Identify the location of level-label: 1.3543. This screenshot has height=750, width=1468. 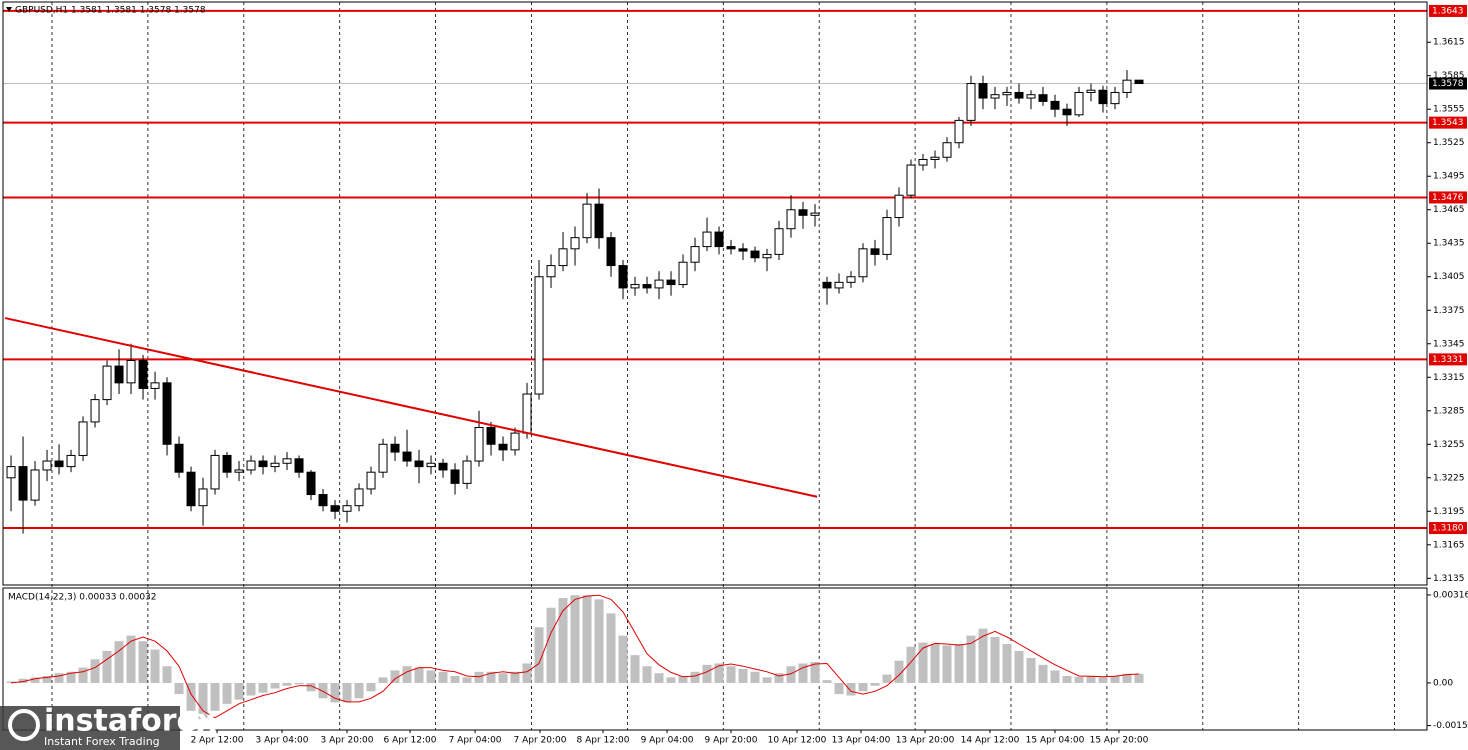
(1448, 123).